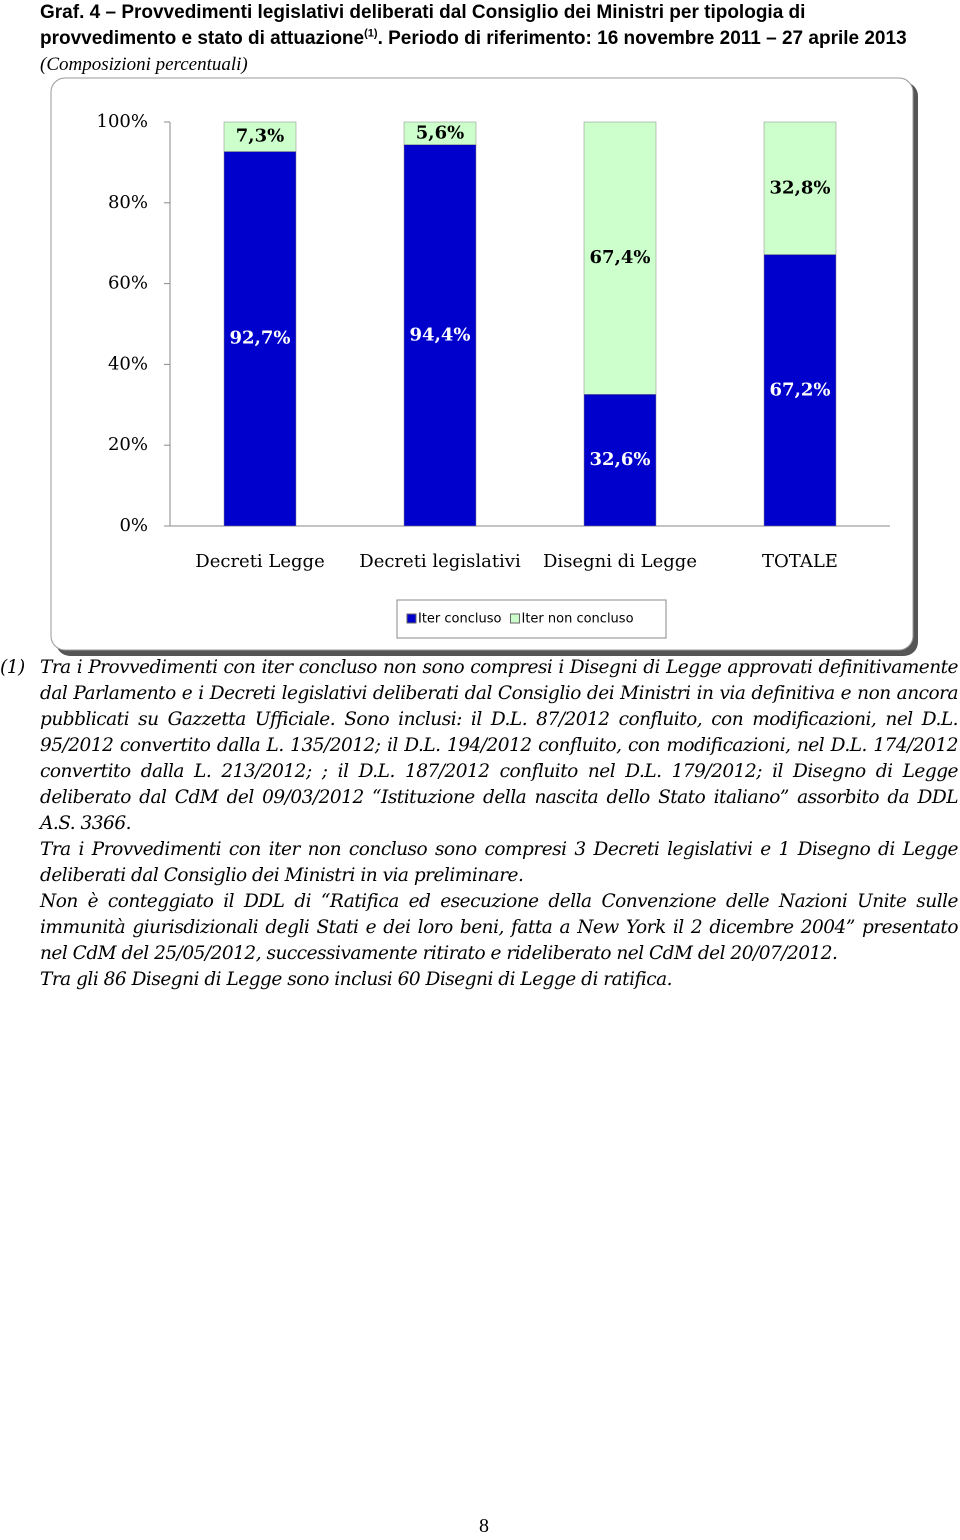 This screenshot has height=1540, width=960. I want to click on title-sup: (1), so click(371, 33).